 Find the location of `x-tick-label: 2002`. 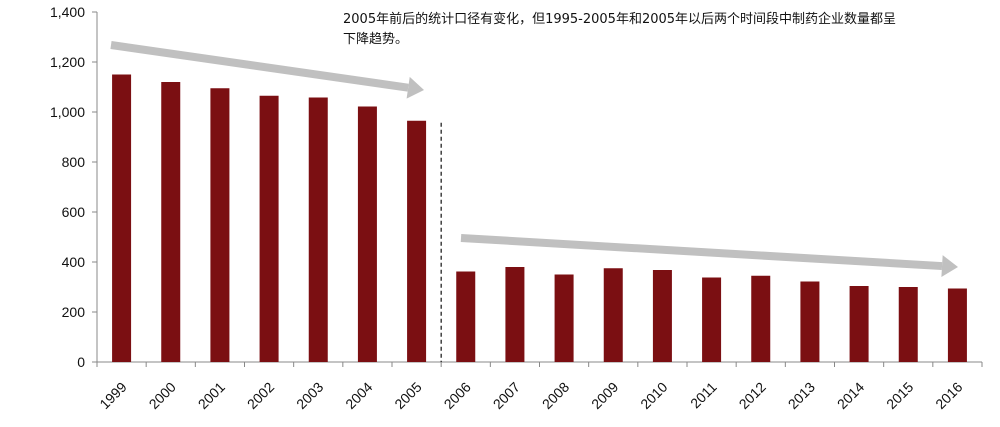

x-tick-label: 2002 is located at coordinates (260, 395).